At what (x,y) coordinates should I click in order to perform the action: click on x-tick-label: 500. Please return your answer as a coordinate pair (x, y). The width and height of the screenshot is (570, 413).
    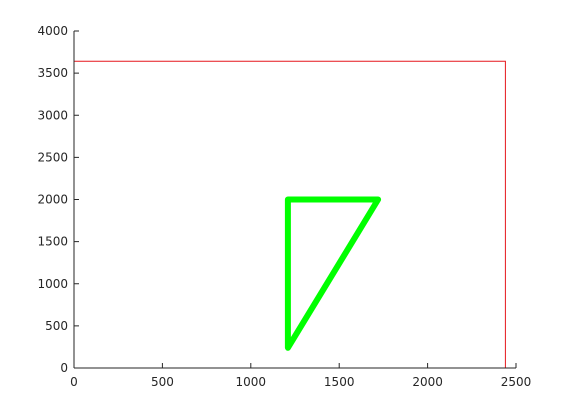
    Looking at the image, I should click on (162, 382).